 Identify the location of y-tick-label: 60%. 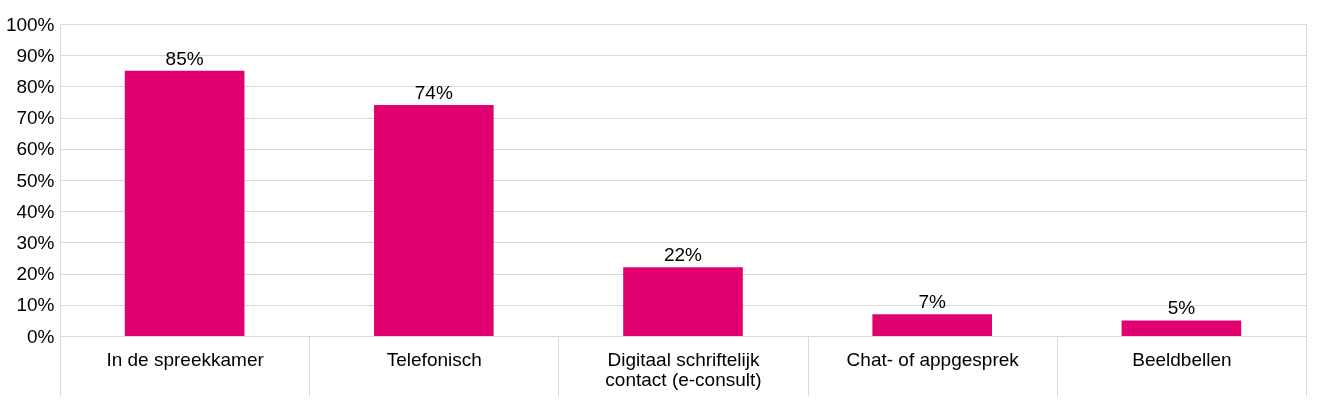
(35, 149).